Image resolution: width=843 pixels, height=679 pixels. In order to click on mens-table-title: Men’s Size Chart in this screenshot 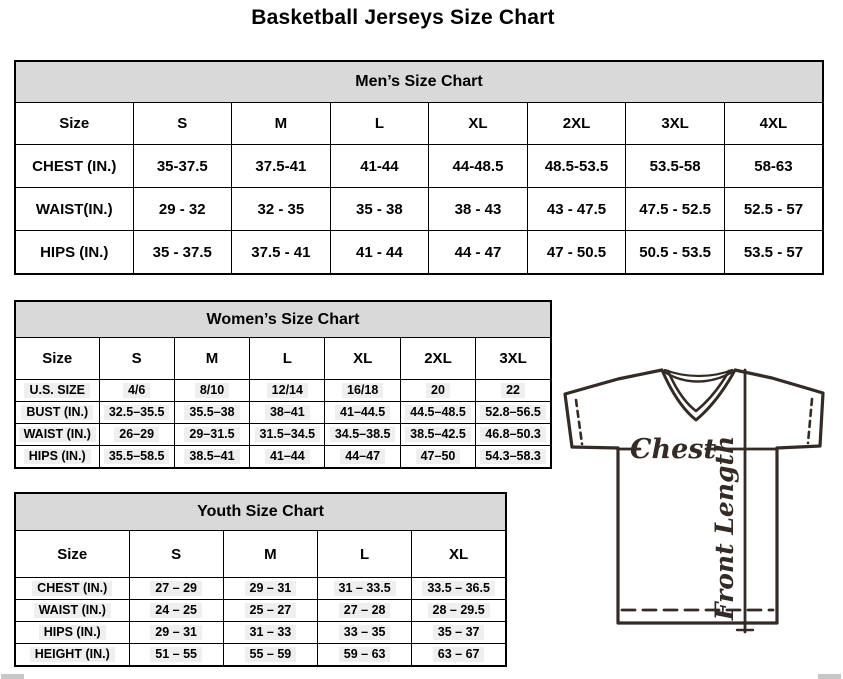, I will do `click(419, 81)`.